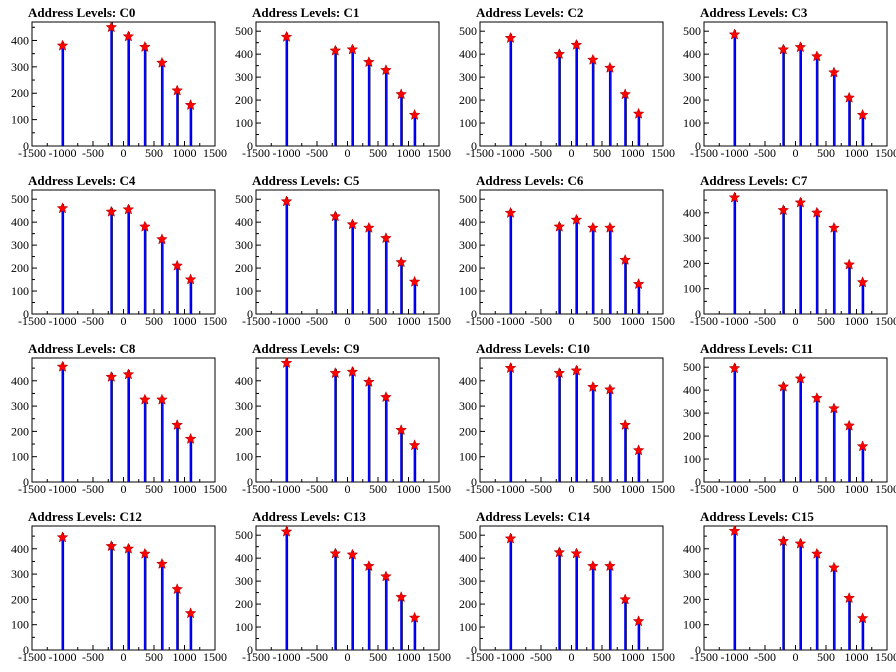 This screenshot has height=672, width=896. I want to click on chart-title: Address Levels: C12, so click(85, 516).